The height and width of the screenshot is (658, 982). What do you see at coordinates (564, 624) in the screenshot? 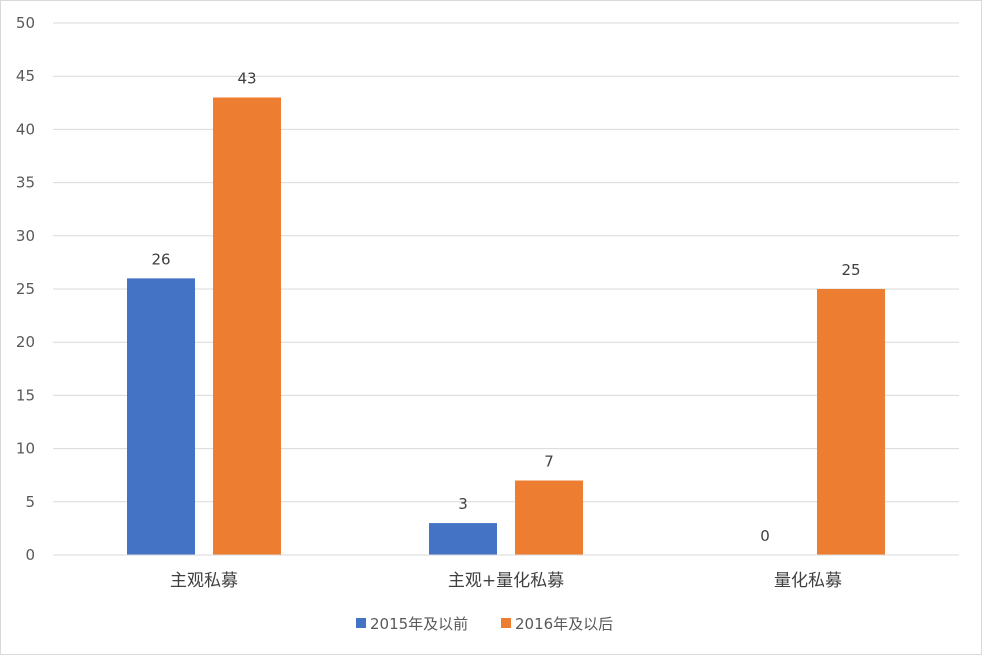
I see `legend-label: 2016年及以后` at bounding box center [564, 624].